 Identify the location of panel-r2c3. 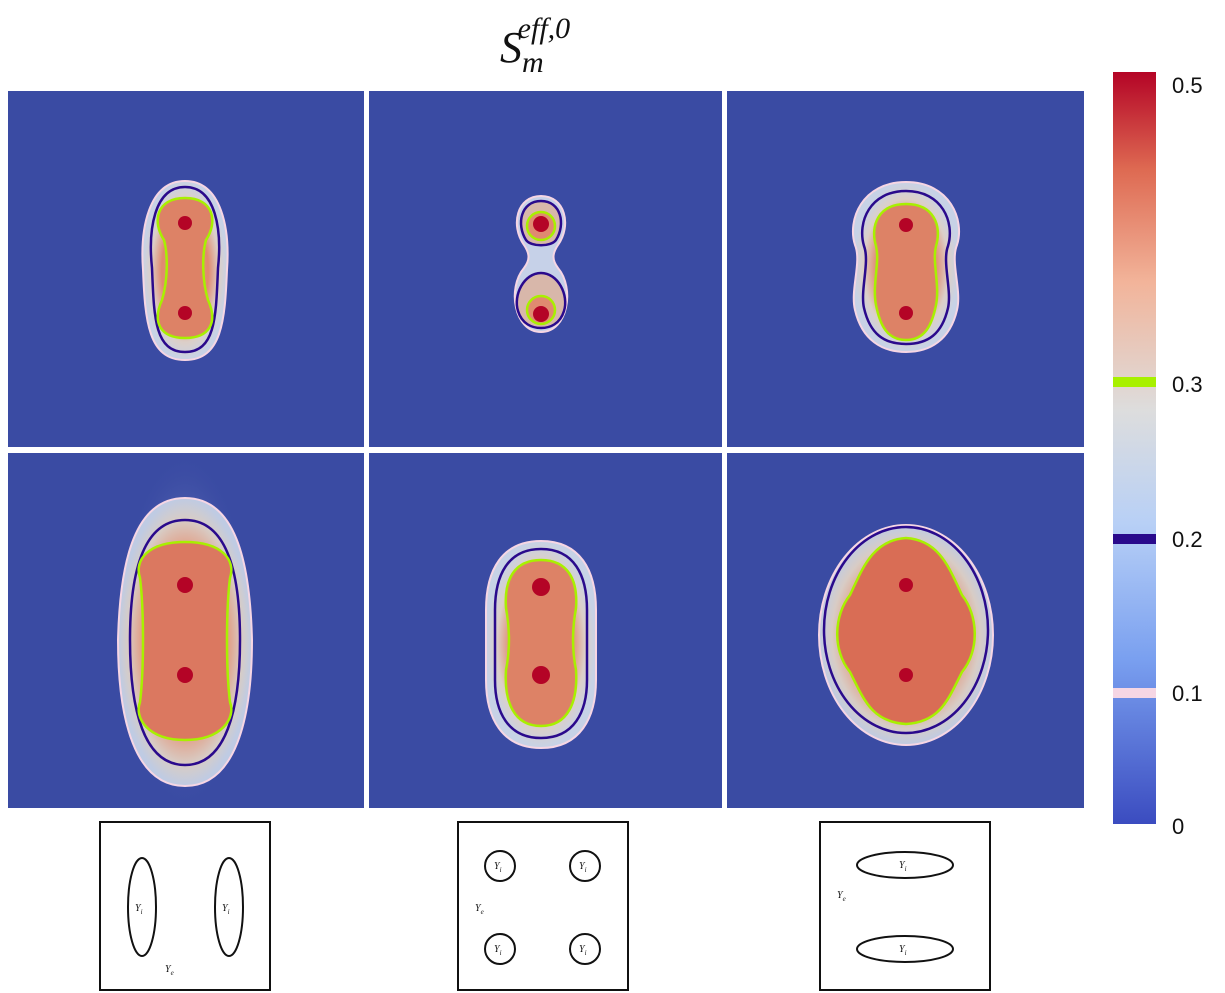
(905, 630).